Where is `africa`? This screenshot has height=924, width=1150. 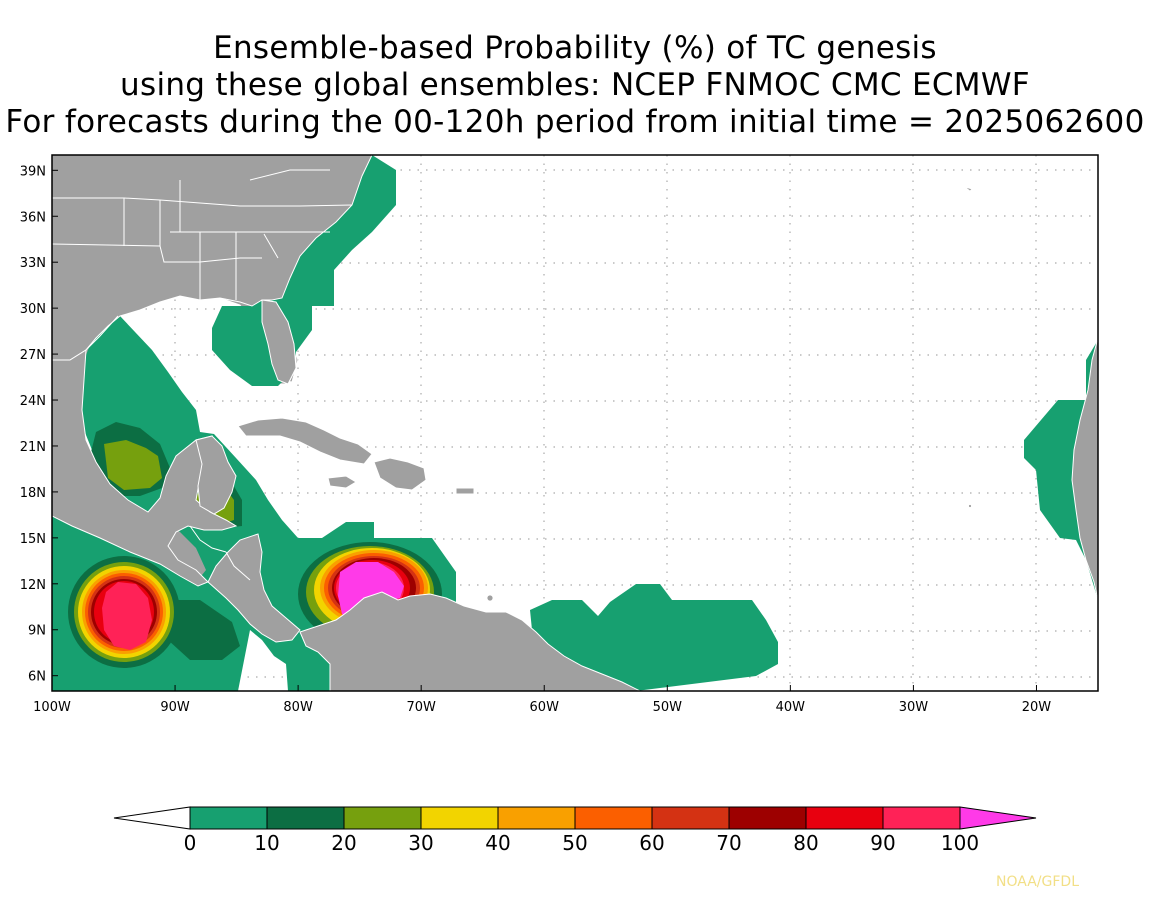 africa is located at coordinates (1084, 469).